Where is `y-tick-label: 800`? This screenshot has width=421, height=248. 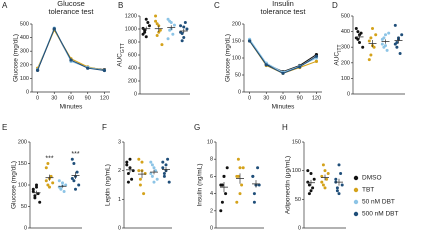
y-tick-label: 800 is located at coordinates (132, 42).